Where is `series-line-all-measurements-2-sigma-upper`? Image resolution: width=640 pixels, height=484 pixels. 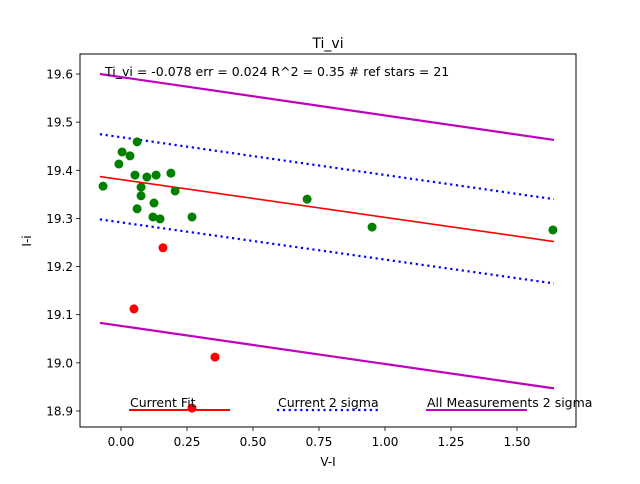 series-line-all-measurements-2-sigma-upper is located at coordinates (327, 107).